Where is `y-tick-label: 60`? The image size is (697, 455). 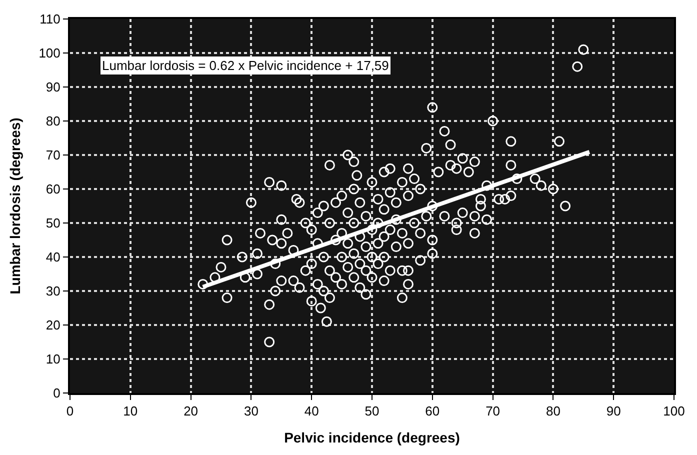
y-tick-label: 60 is located at coordinates (53, 189).